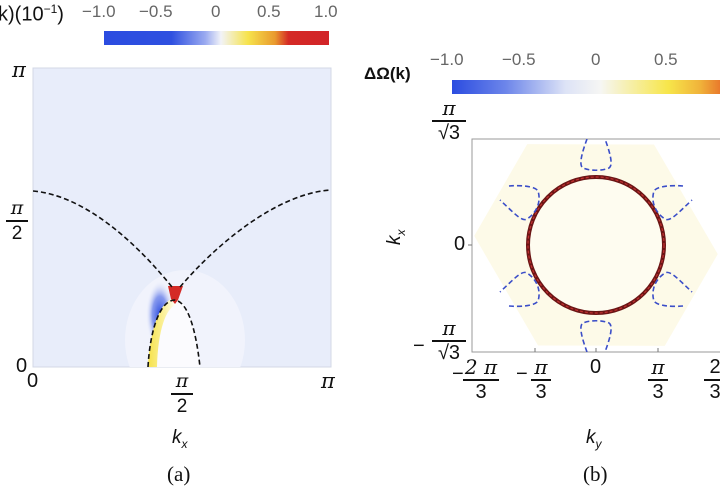 This screenshot has height=495, width=720. Describe the element at coordinates (99, 11) in the screenshot. I see `colorbar-a-tick: −1.0` at that location.